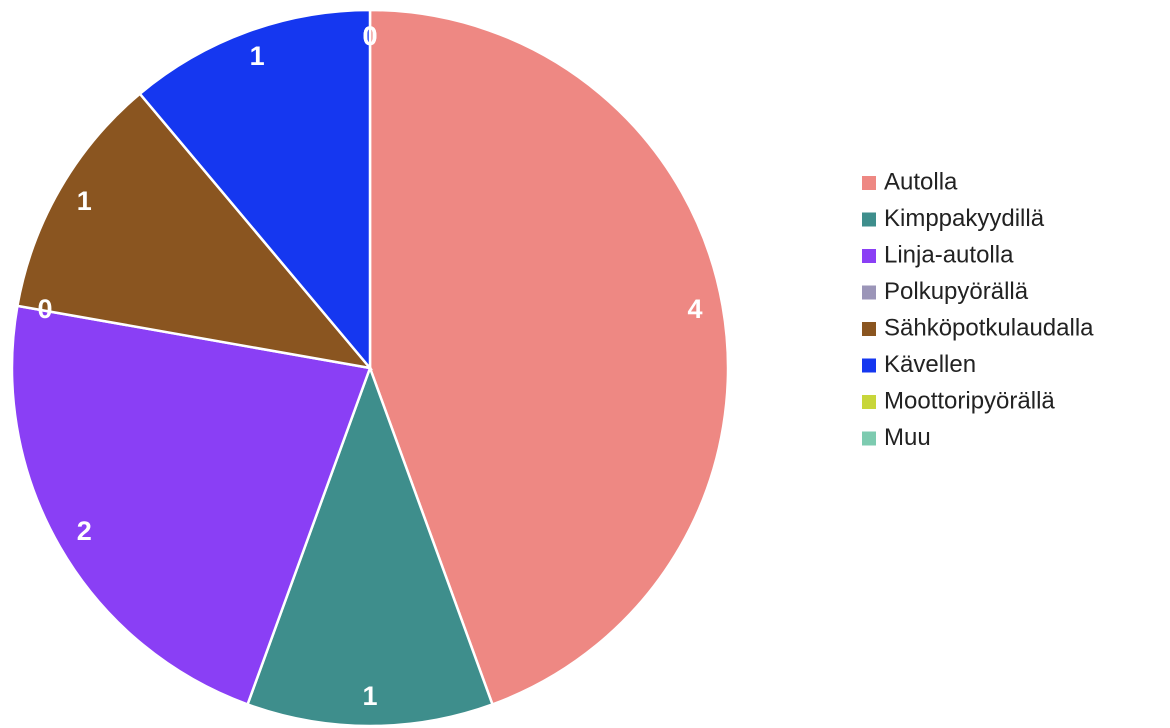 This screenshot has width=1170, height=728. What do you see at coordinates (956, 291) in the screenshot?
I see `legend-label: Polkupyörällä` at bounding box center [956, 291].